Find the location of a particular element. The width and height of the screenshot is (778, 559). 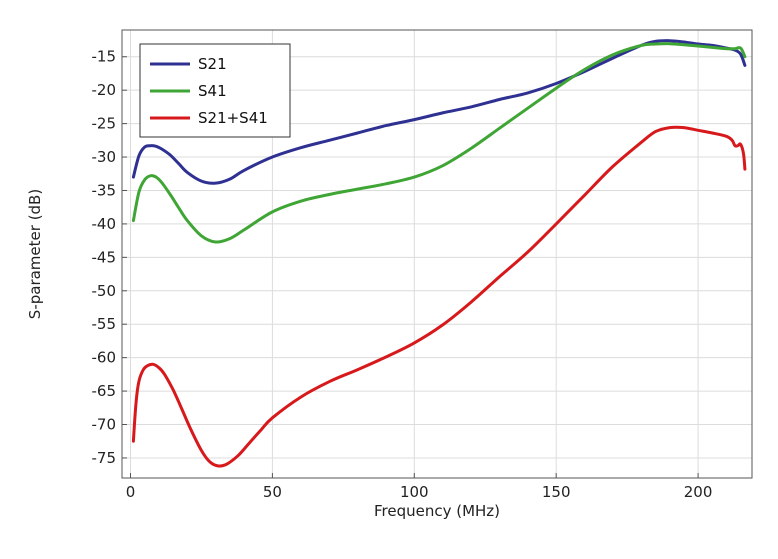

x-tick-label: 0 is located at coordinates (131, 492).